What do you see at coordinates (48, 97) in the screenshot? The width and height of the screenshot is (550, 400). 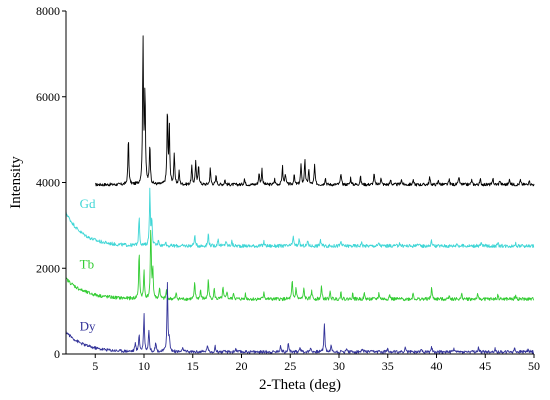 I see `y-tick-label: 6000` at bounding box center [48, 97].